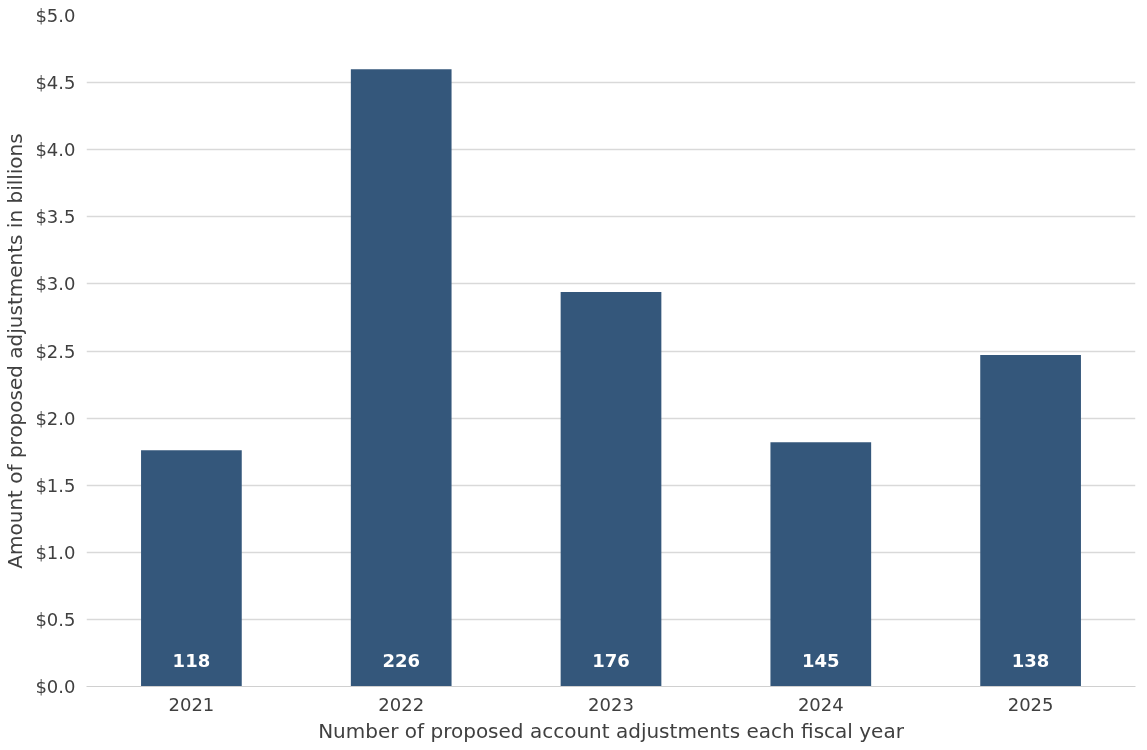  What do you see at coordinates (55, 83) in the screenshot?
I see `y-tick-label: $4.5` at bounding box center [55, 83].